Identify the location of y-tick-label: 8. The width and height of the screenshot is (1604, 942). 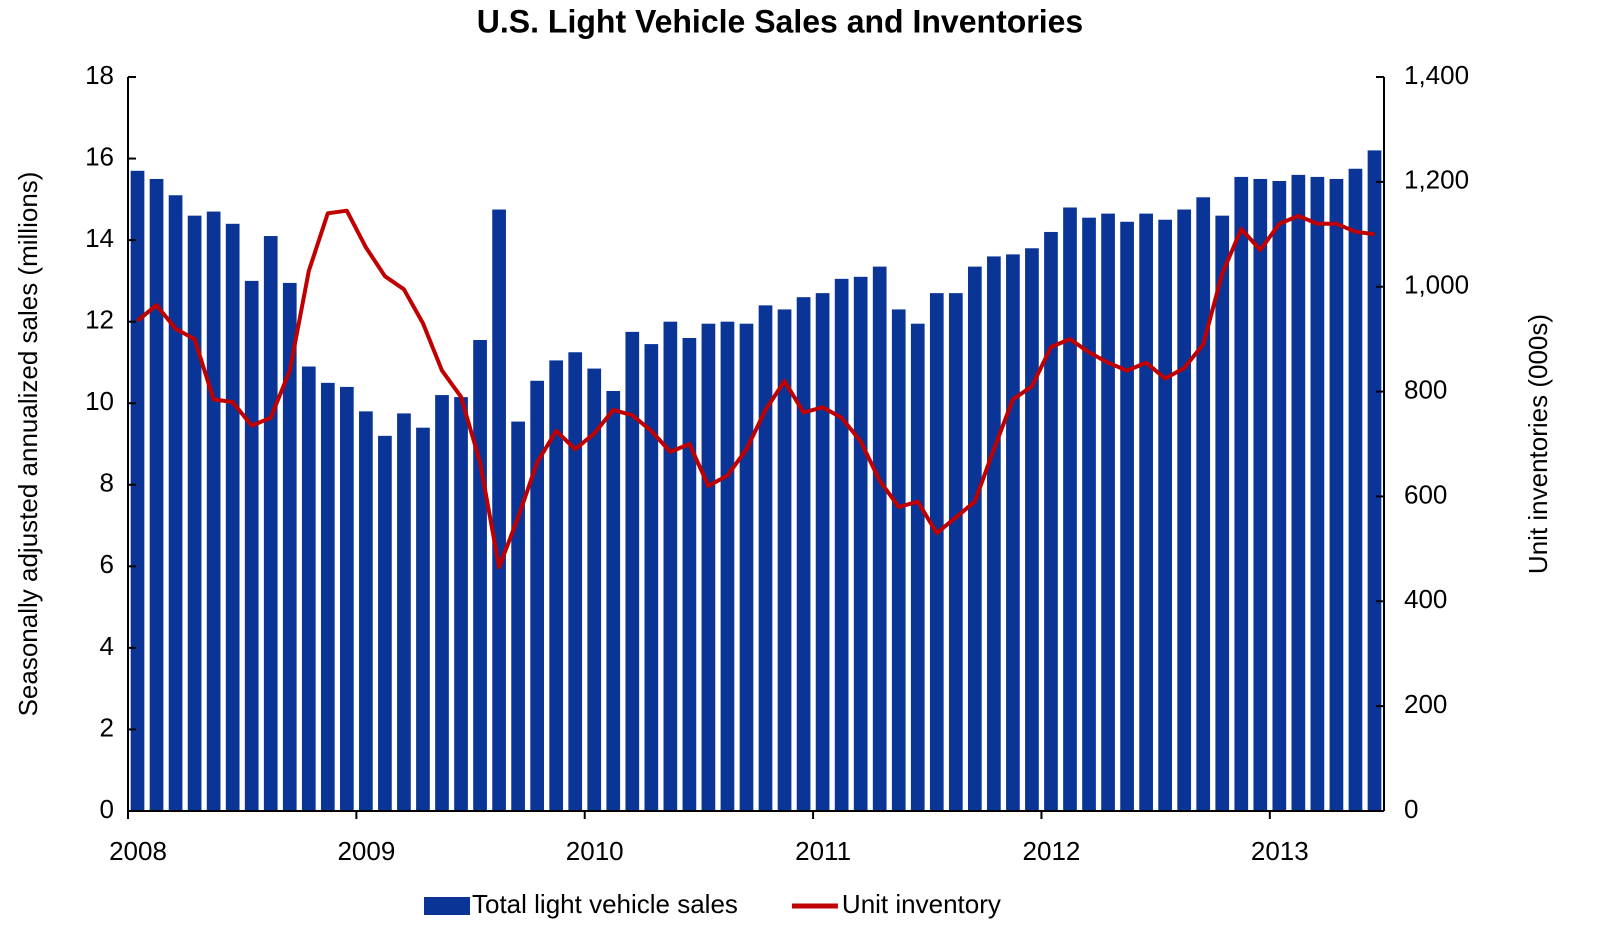
(107, 483).